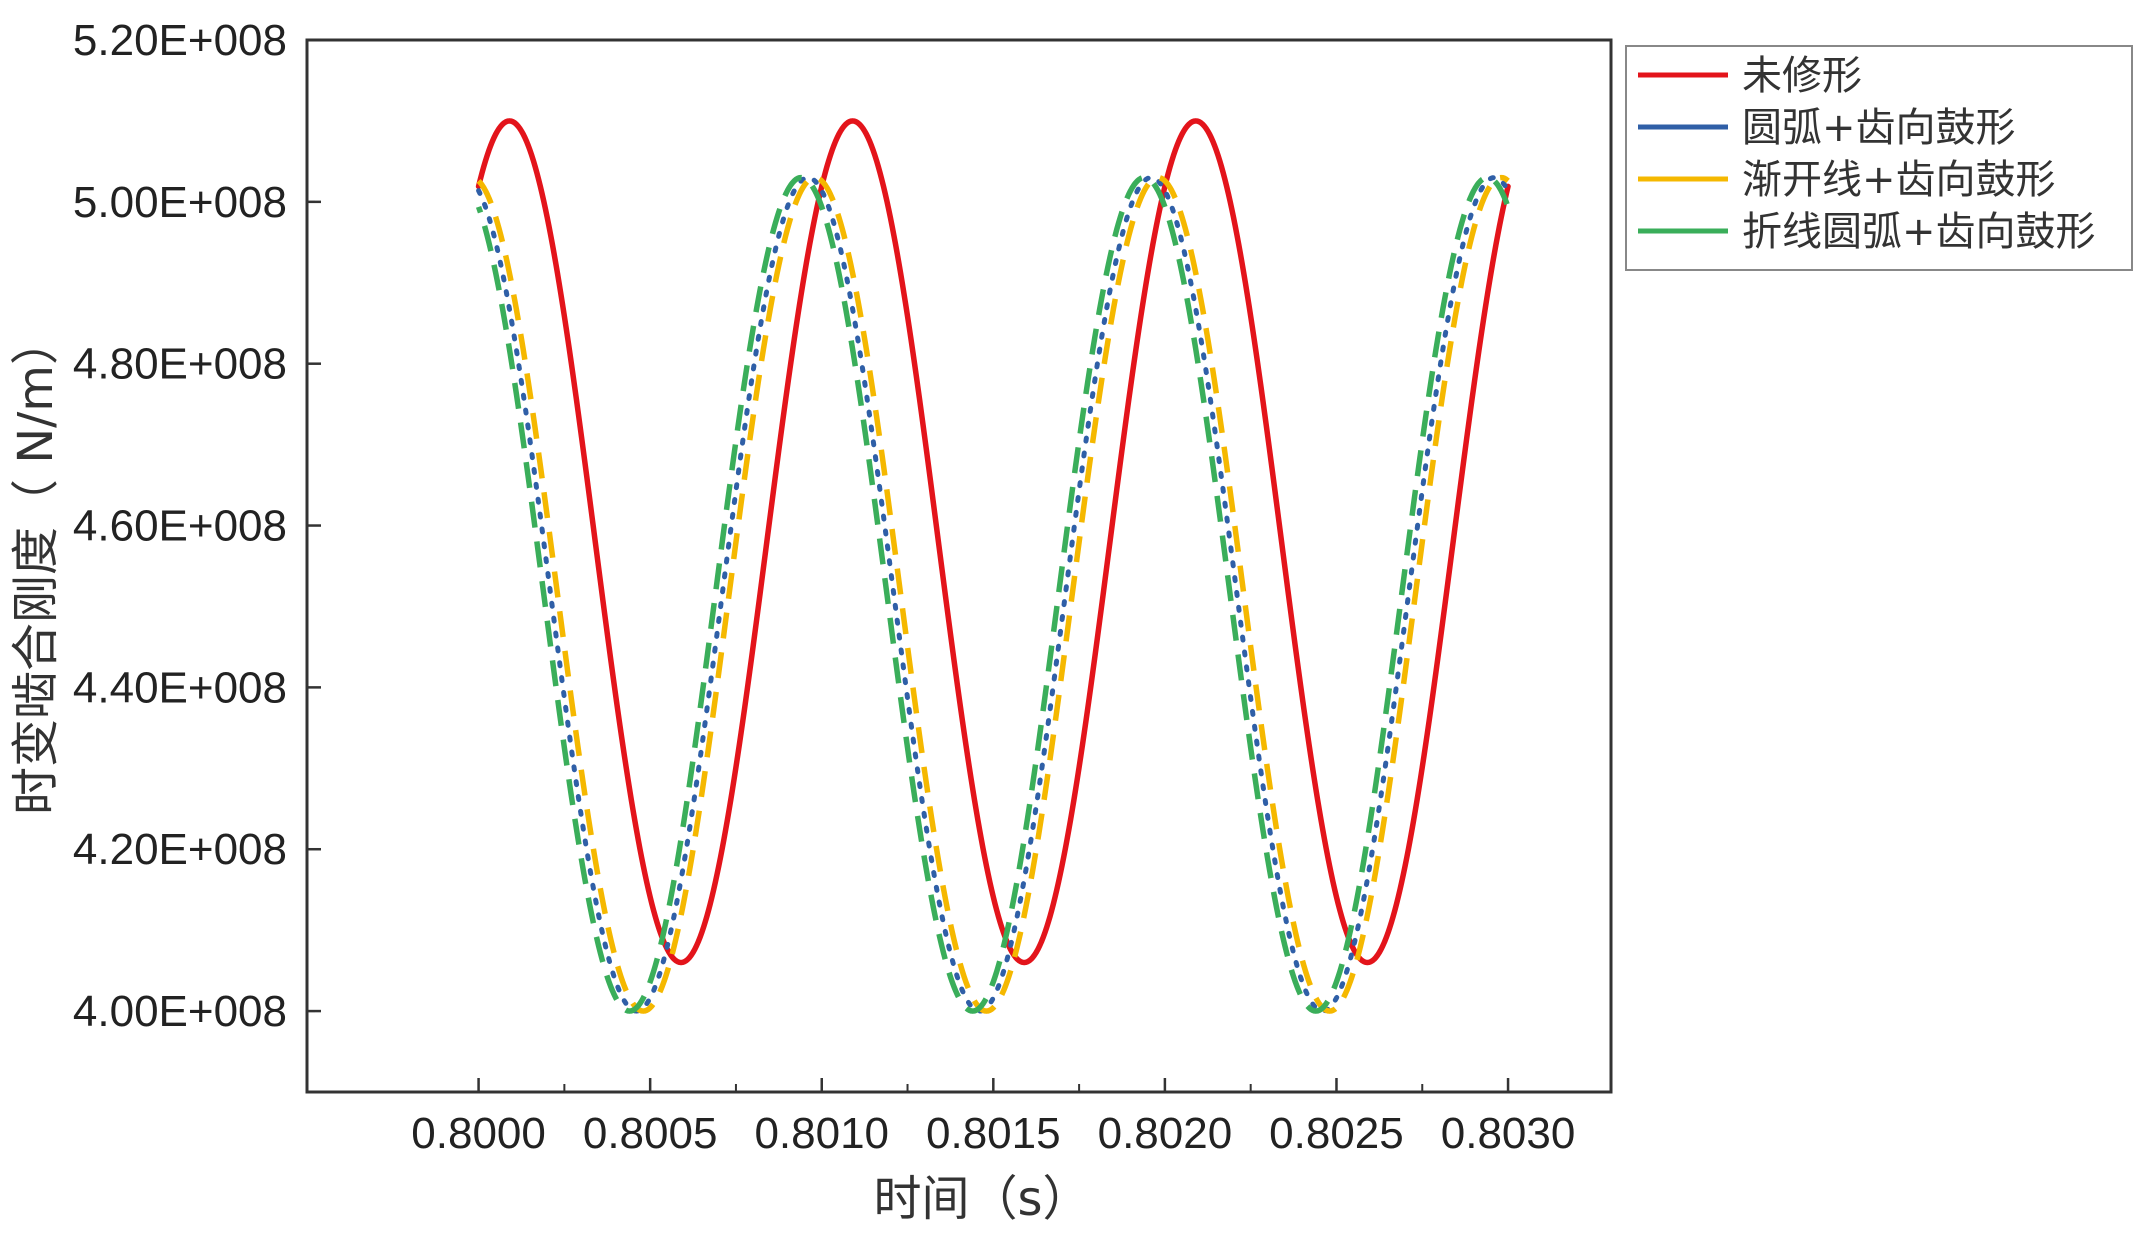 The width and height of the screenshot is (2143, 1234). What do you see at coordinates (180, 1011) in the screenshot?
I see `y-tick-label: 4.00E+008` at bounding box center [180, 1011].